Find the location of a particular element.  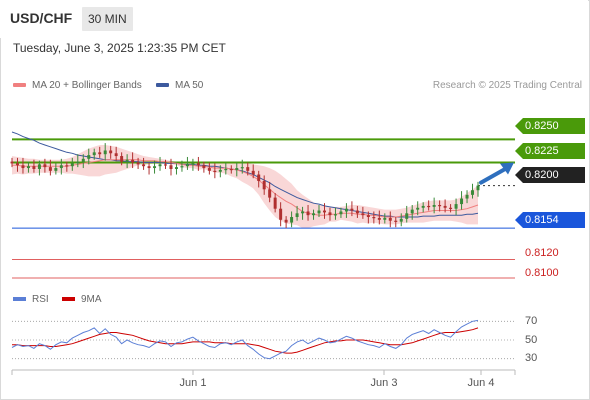

x-label-jun3: Jun 3 is located at coordinates (384, 383).